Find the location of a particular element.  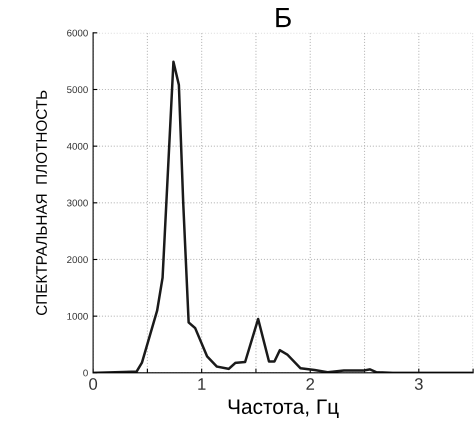

x-tick-label: 3 is located at coordinates (418, 384).